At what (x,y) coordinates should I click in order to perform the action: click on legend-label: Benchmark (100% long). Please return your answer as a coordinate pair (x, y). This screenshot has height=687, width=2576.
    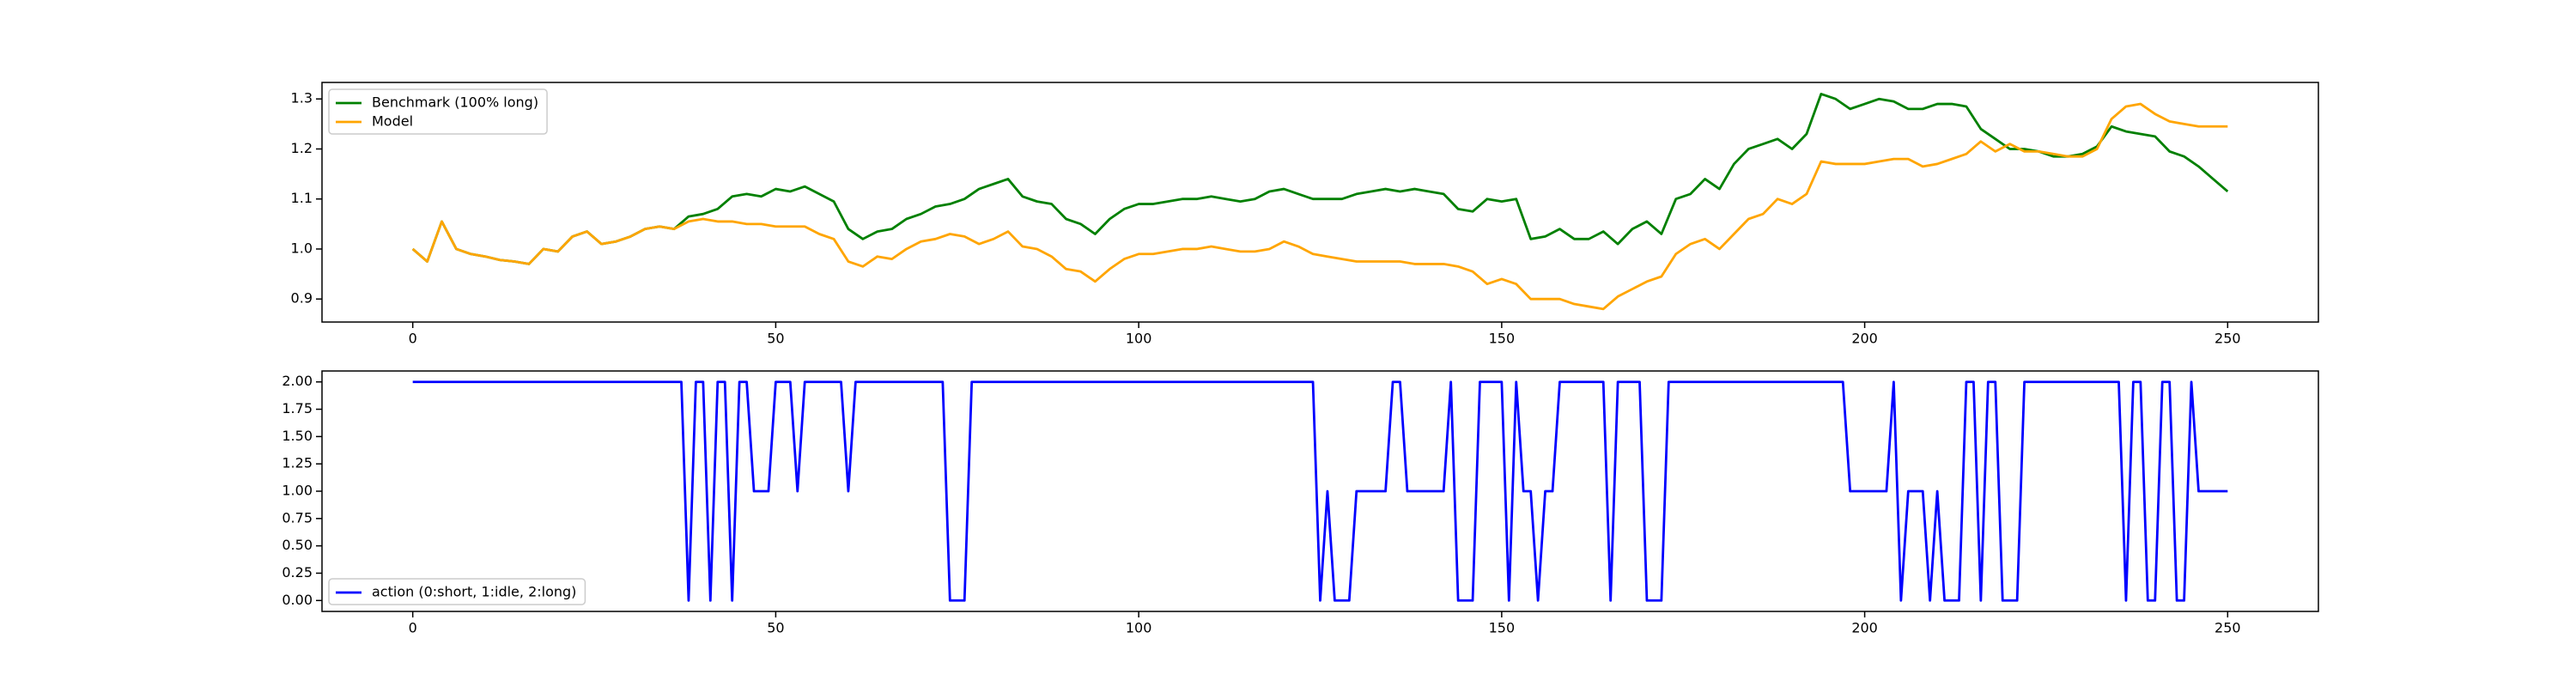
    Looking at the image, I should click on (455, 102).